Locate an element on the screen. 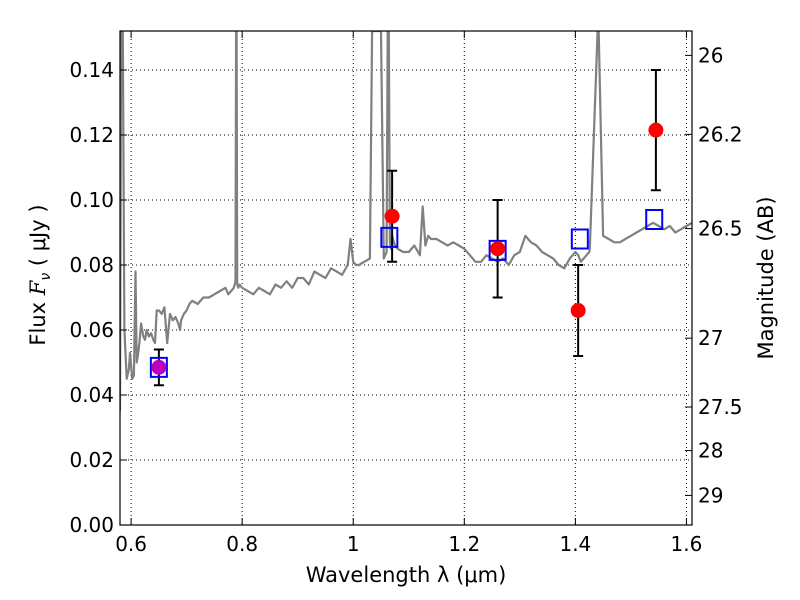 This screenshot has height=600, width=800. right-tick-label: 26.2 is located at coordinates (720, 134).